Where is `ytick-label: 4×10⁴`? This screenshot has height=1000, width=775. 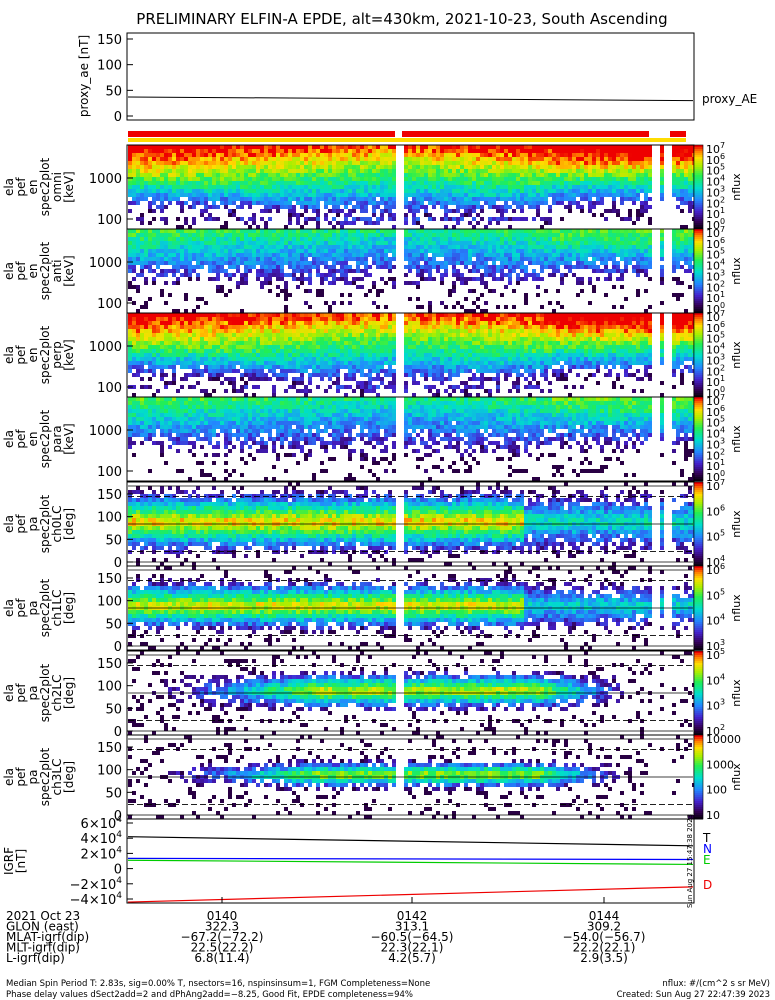 ytick-label: 4×10⁴ is located at coordinates (102, 838).